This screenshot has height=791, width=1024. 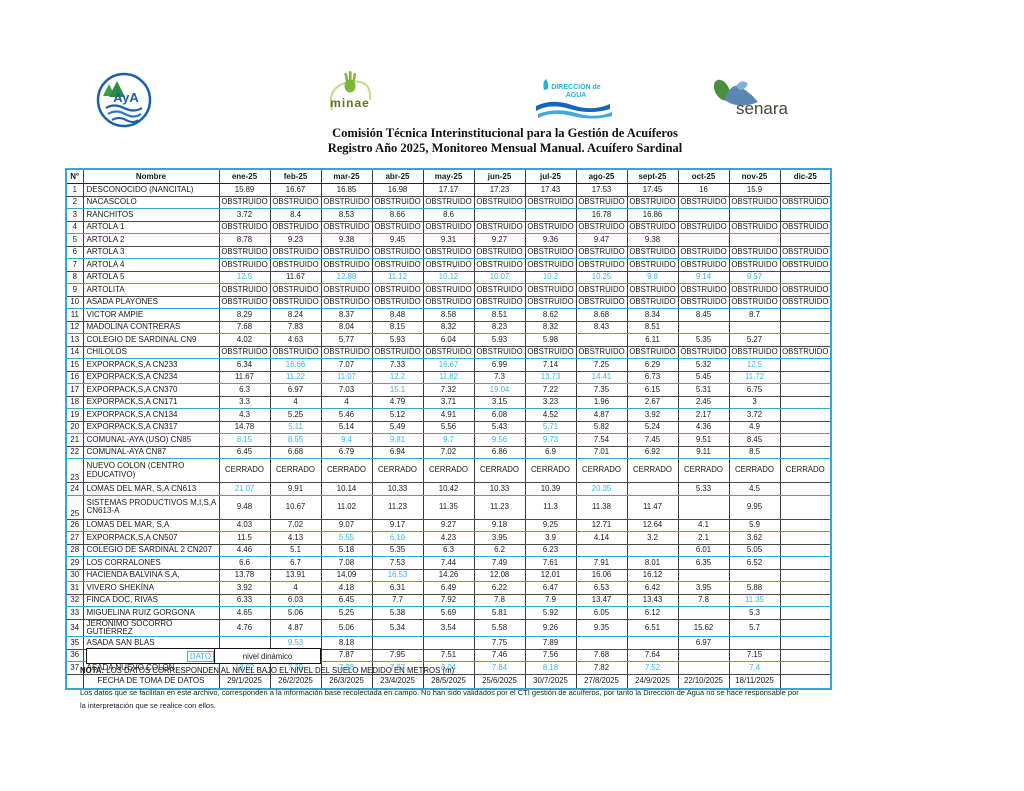 I want to click on senara-logo-graphic: senara, so click(x=751, y=98).